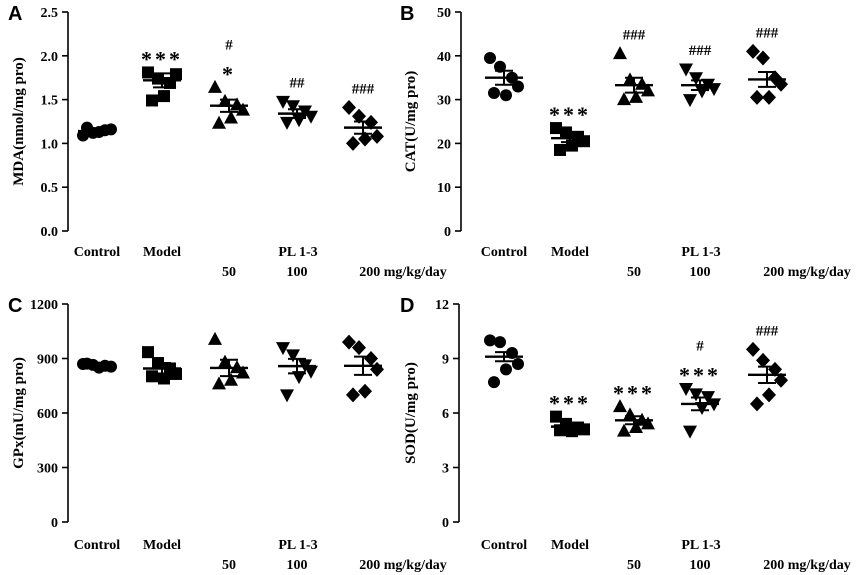 Image resolution: width=858 pixels, height=575 pixels. What do you see at coordinates (444, 13) in the screenshot?
I see `y-tick-label: 50` at bounding box center [444, 13].